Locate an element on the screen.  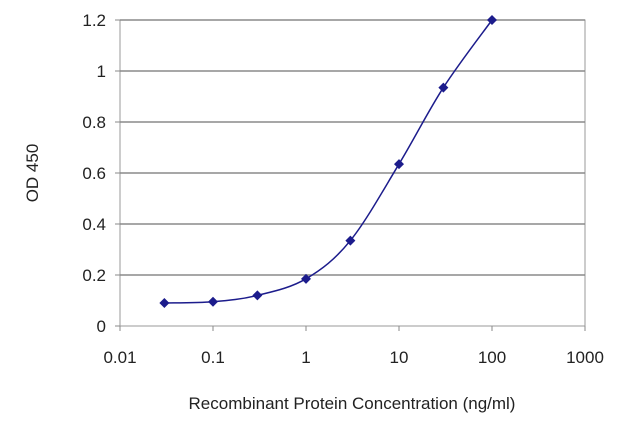
x-tick-label: 1 is located at coordinates (305, 357).